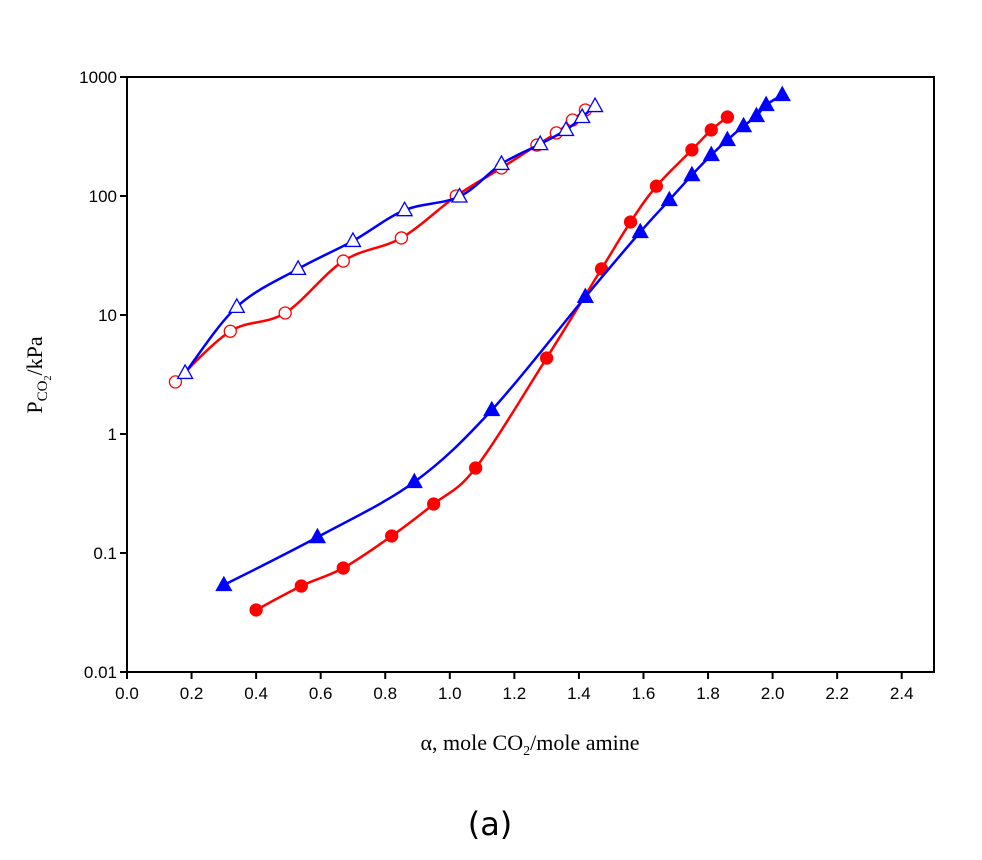  Describe the element at coordinates (34, 407) in the screenshot. I see `y-label-part: P` at that location.